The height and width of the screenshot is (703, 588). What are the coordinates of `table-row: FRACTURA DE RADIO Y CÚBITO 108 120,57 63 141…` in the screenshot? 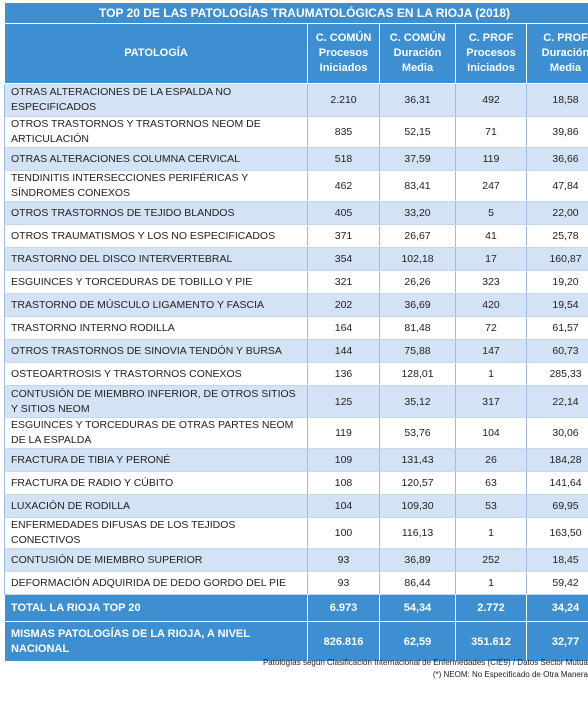 It's located at (296, 483).